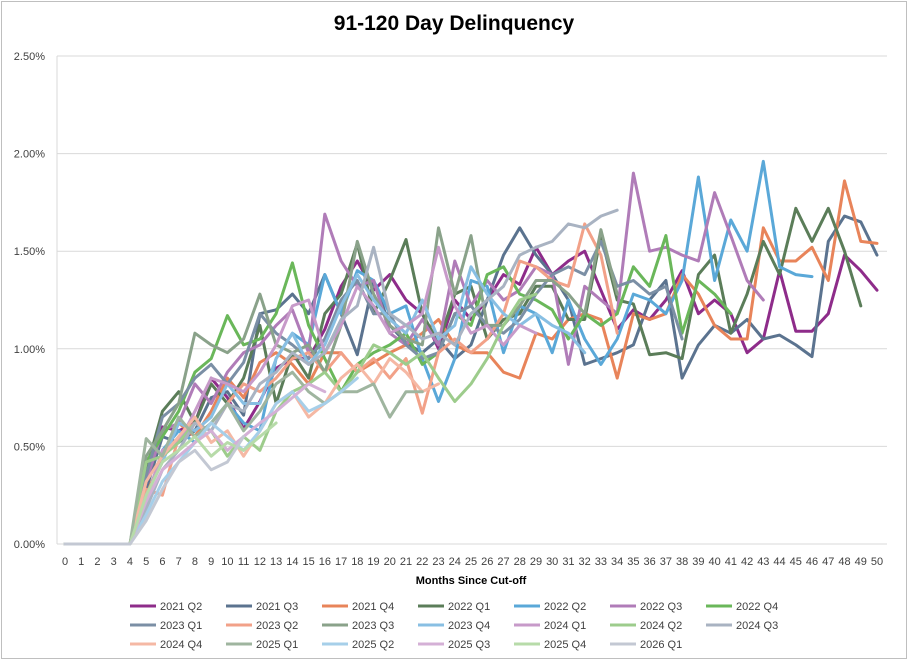  I want to click on x-tick-label: 16, so click(325, 562).